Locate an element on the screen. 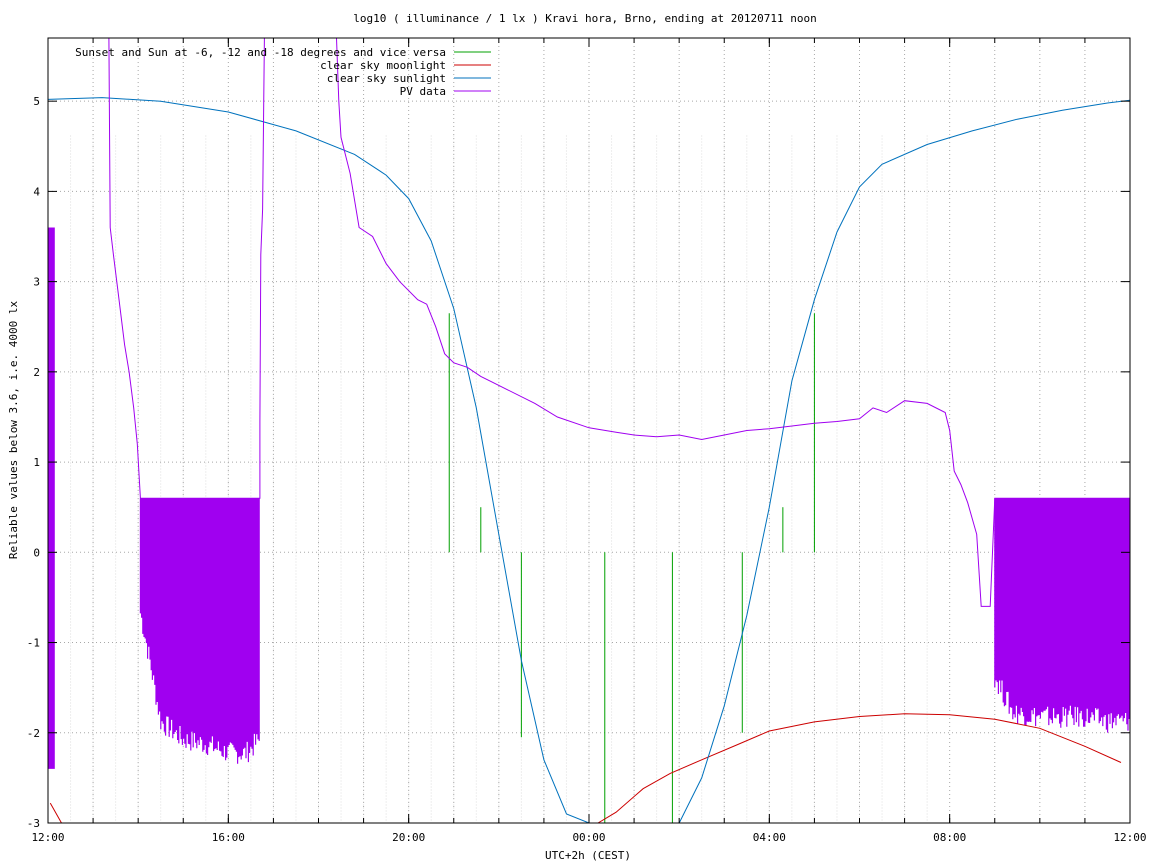 The width and height of the screenshot is (1151, 863). y-tick-label: -1 is located at coordinates (33, 643).